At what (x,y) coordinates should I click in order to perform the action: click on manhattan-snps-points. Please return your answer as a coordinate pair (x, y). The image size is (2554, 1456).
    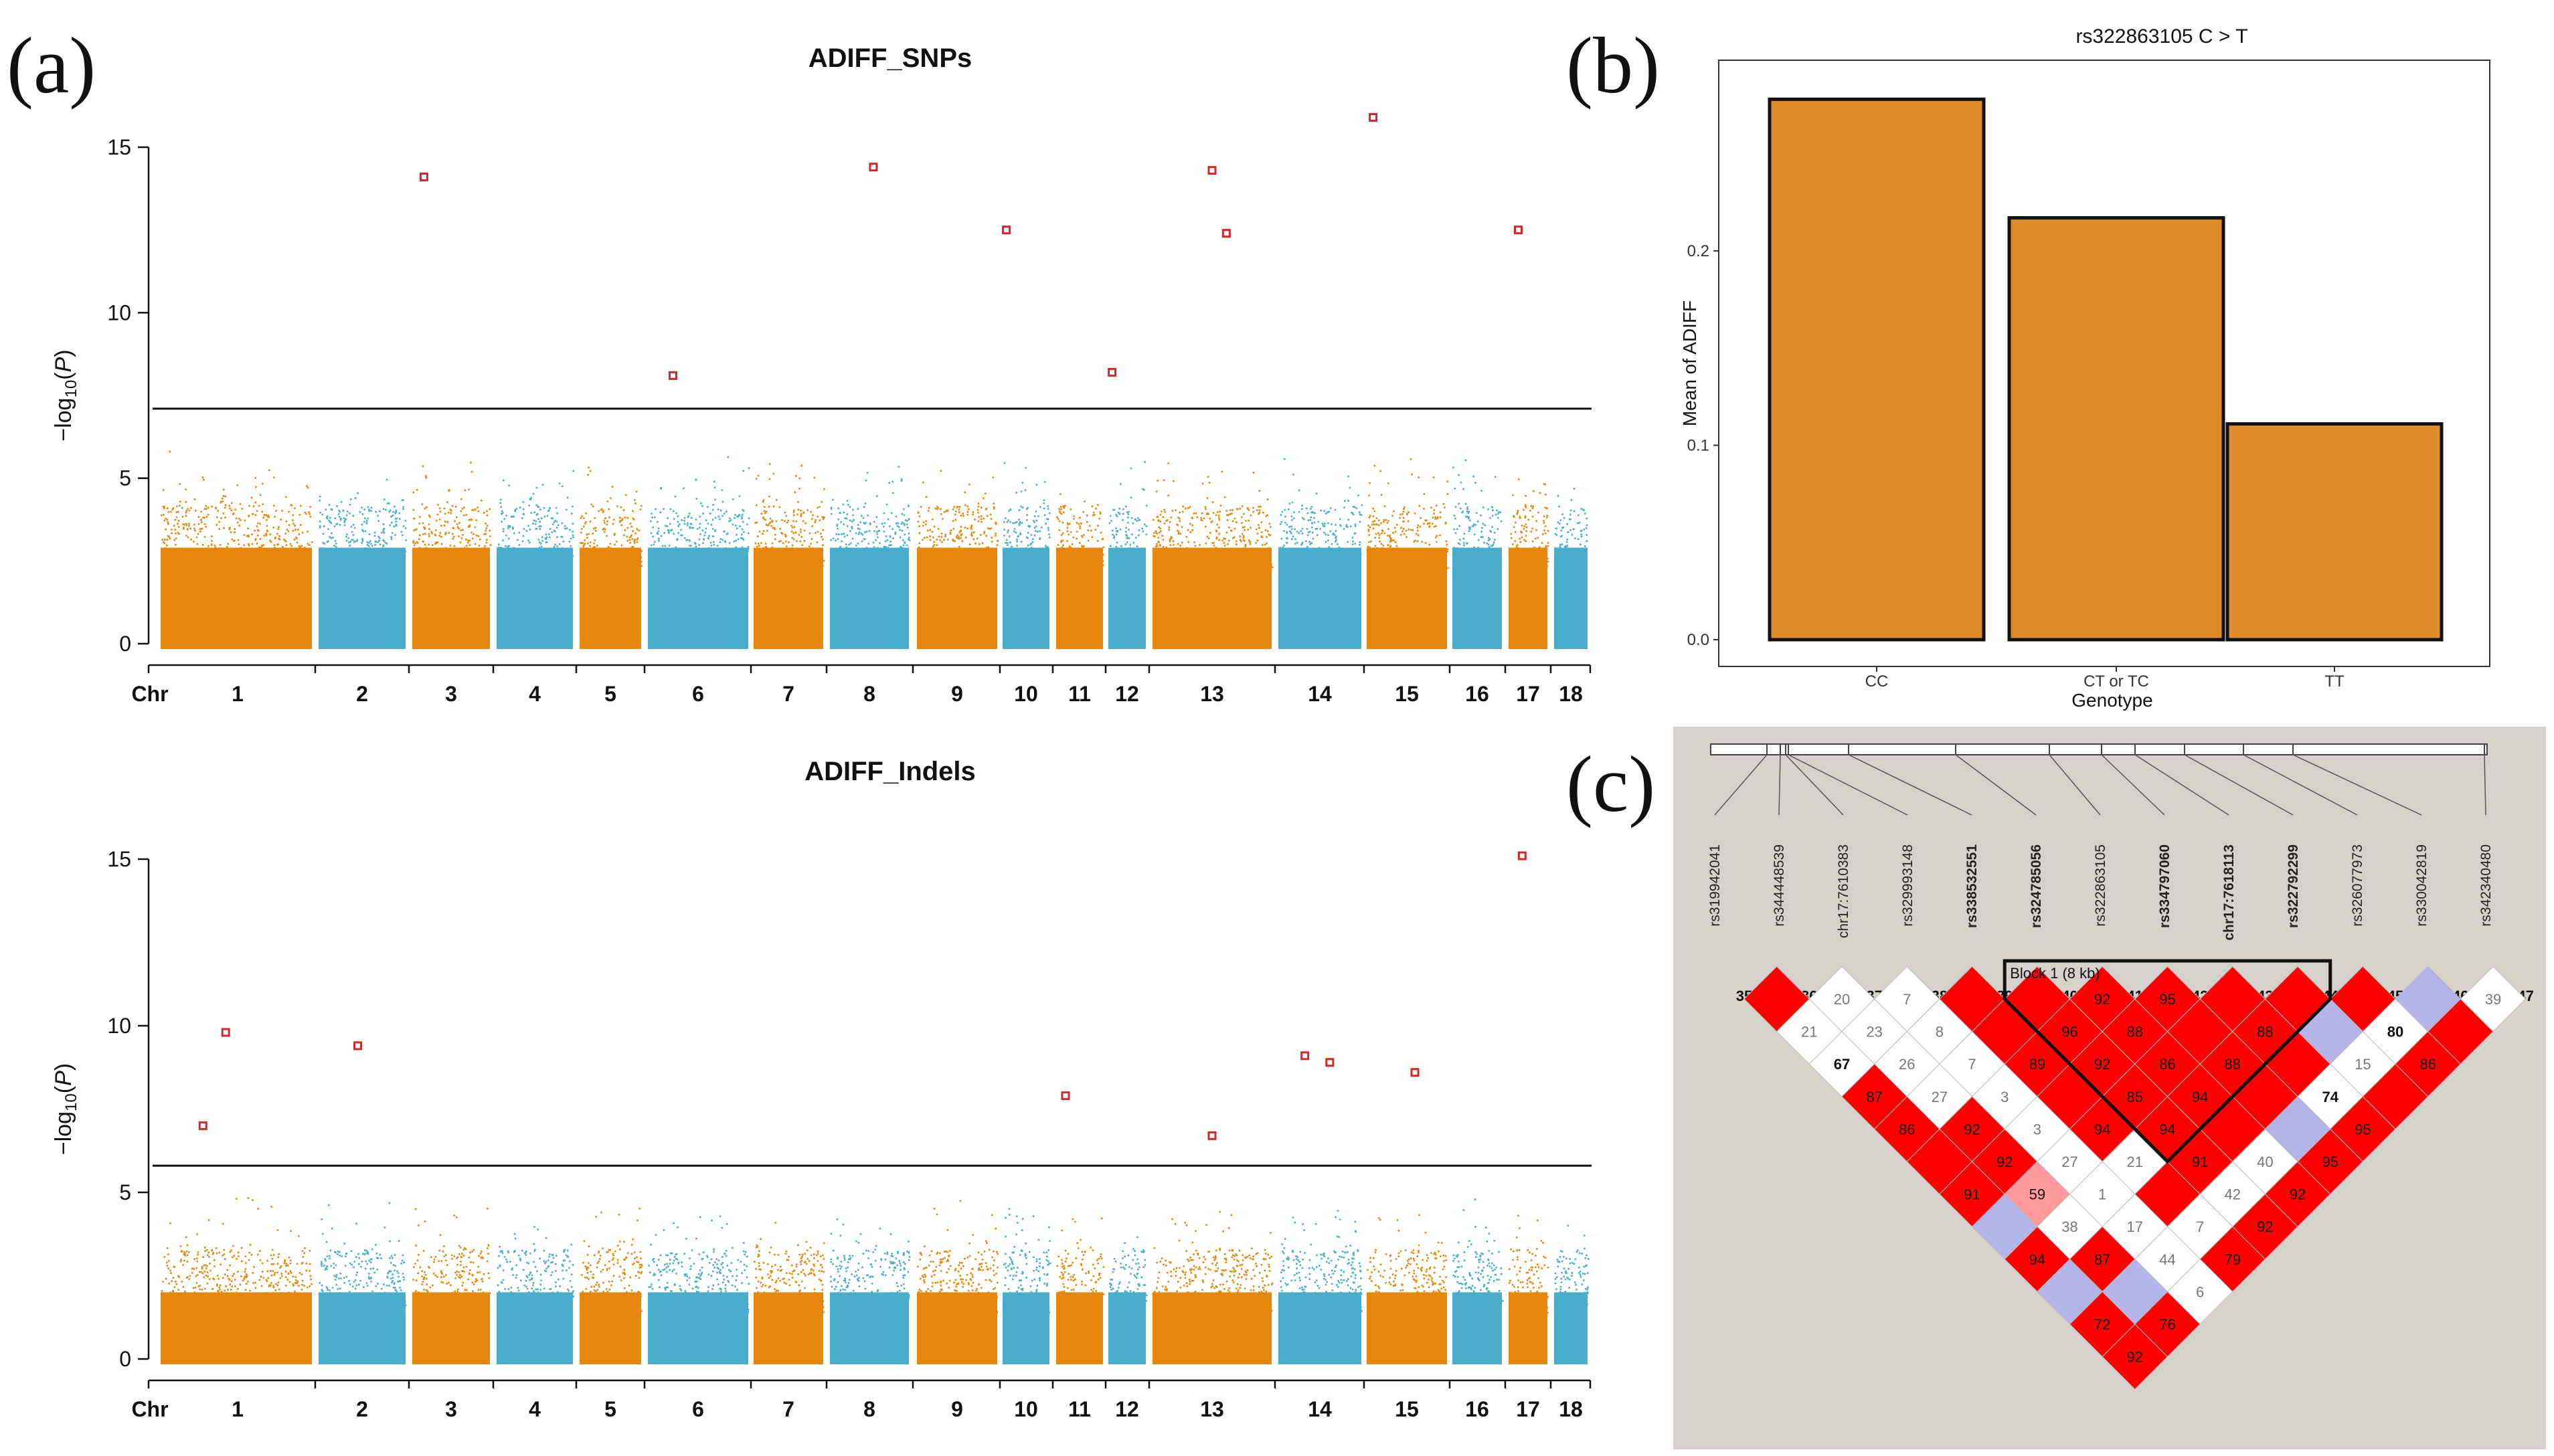
    Looking at the image, I should click on (874, 549).